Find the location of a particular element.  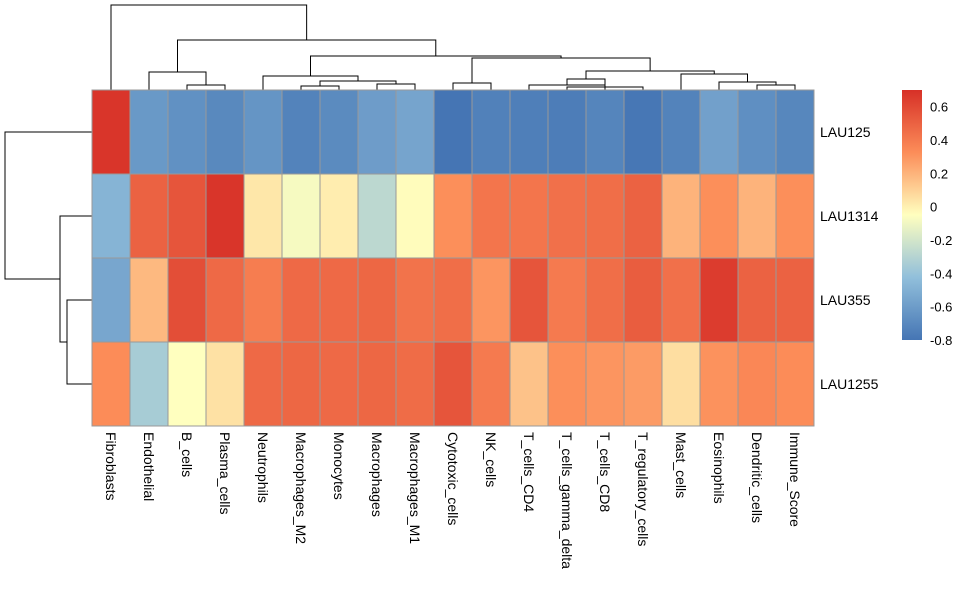

column-label: Monocytes is located at coordinates (339, 466).